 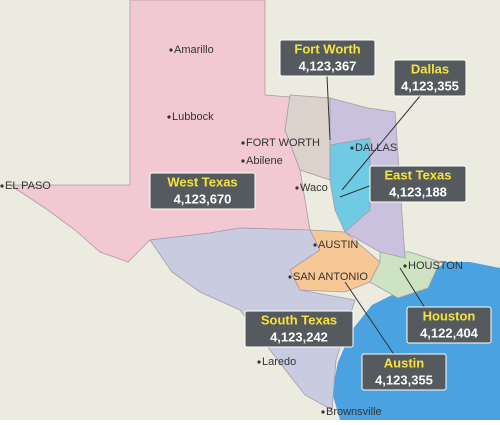 What do you see at coordinates (449, 332) in the screenshot?
I see `region-population: 4,122,404` at bounding box center [449, 332].